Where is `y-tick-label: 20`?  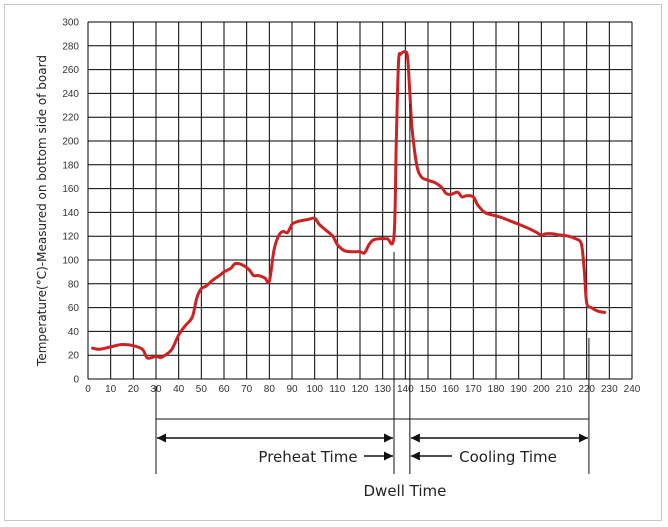 y-tick-label: 20 is located at coordinates (74, 356).